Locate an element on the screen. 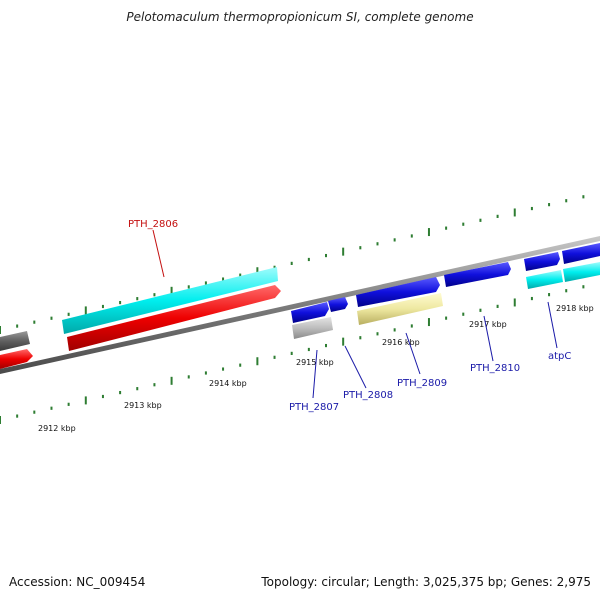 The width and height of the screenshot is (600, 600). gene-label-pth-2807: PTH_2807 is located at coordinates (314, 407).